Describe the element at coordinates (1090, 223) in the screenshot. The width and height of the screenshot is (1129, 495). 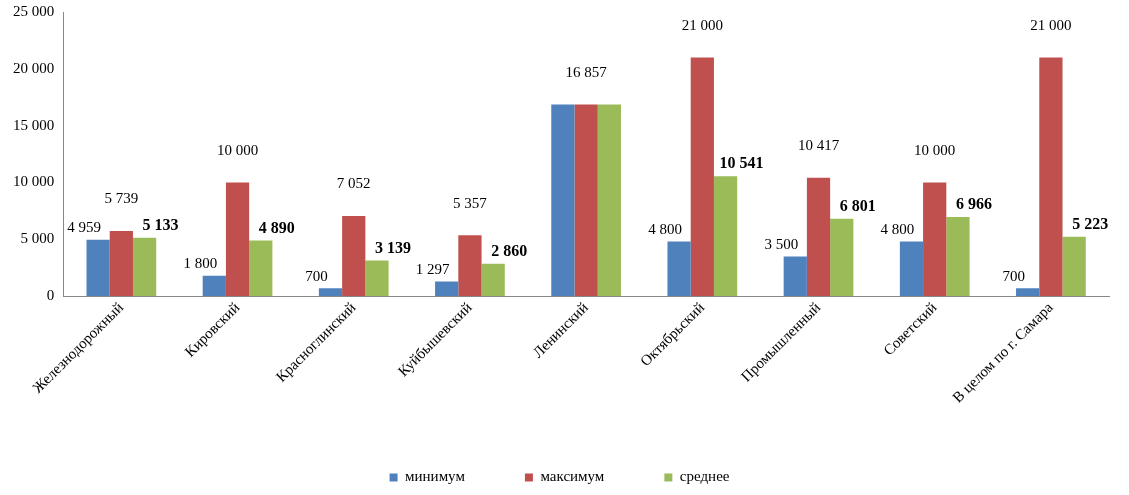
I see `data-label: 5 223` at that location.